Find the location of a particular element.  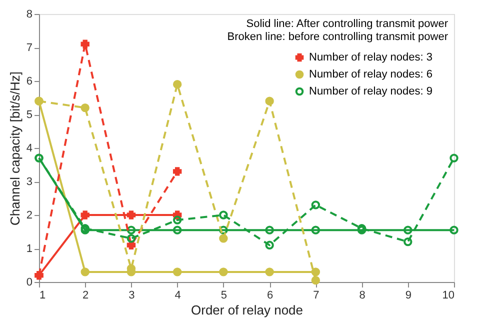

x-tick-label: 5 is located at coordinates (224, 296).